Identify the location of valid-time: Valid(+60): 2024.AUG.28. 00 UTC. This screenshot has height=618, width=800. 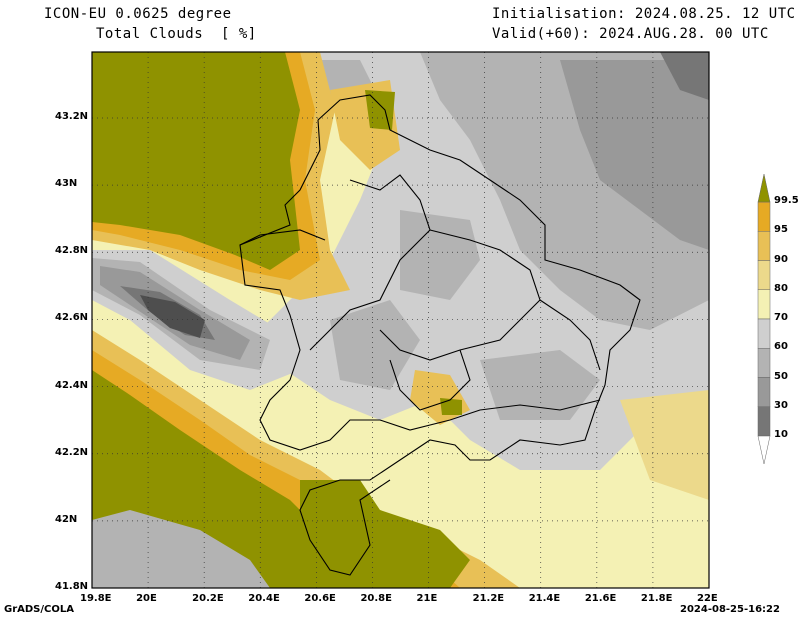
(630, 34).